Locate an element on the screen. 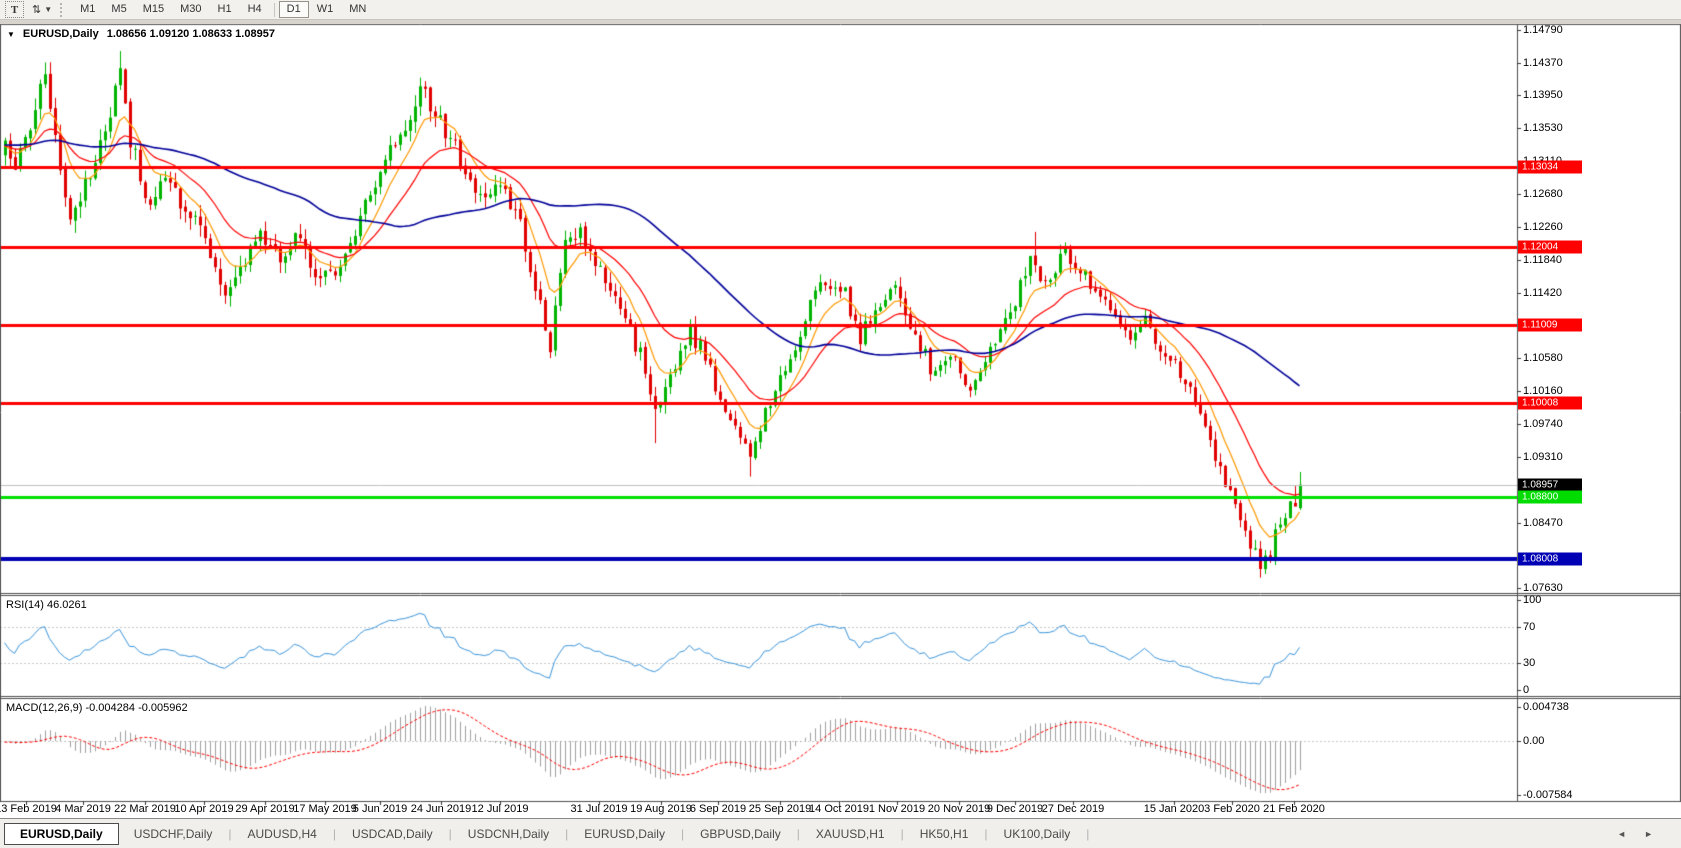  date-tick-label: 24 Jun 2019 is located at coordinates (441, 809).